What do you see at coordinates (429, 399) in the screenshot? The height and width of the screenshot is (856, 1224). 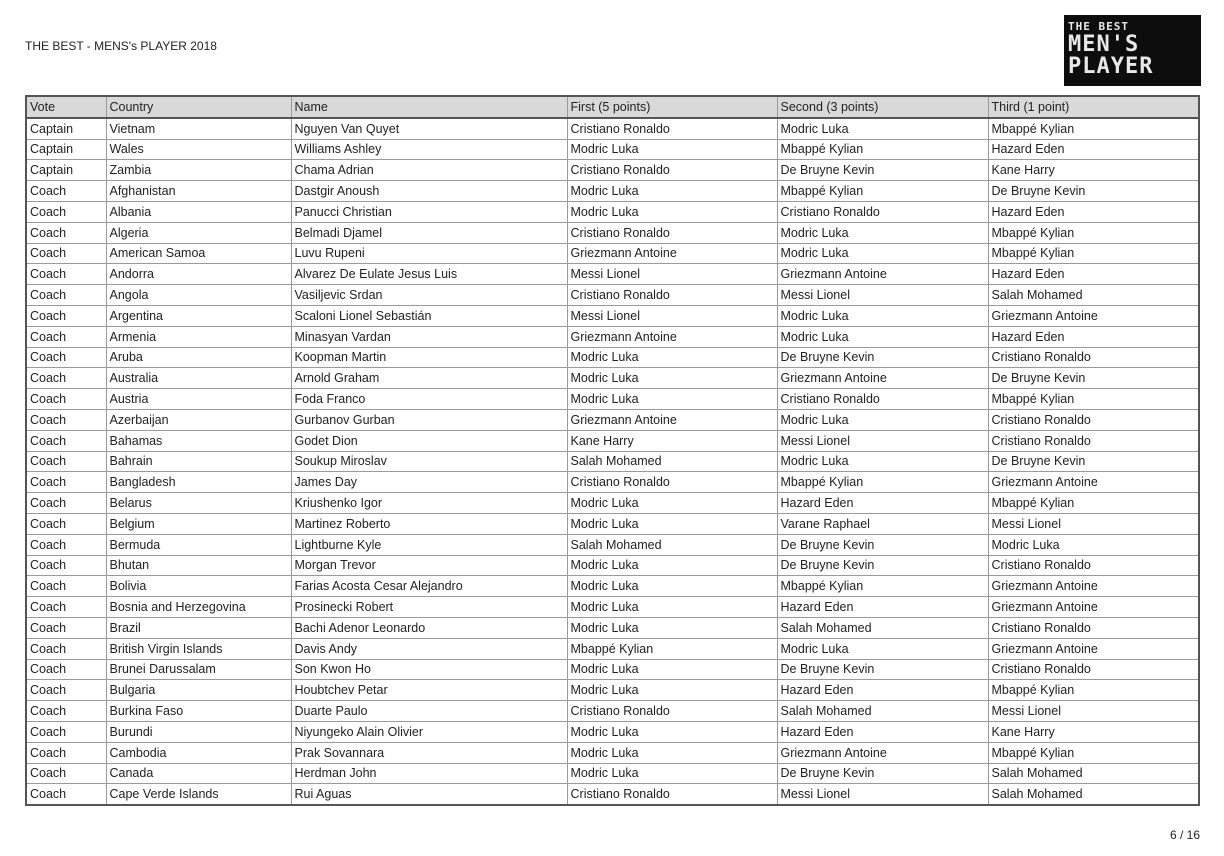 I see `cell-name: Foda Franco` at bounding box center [429, 399].